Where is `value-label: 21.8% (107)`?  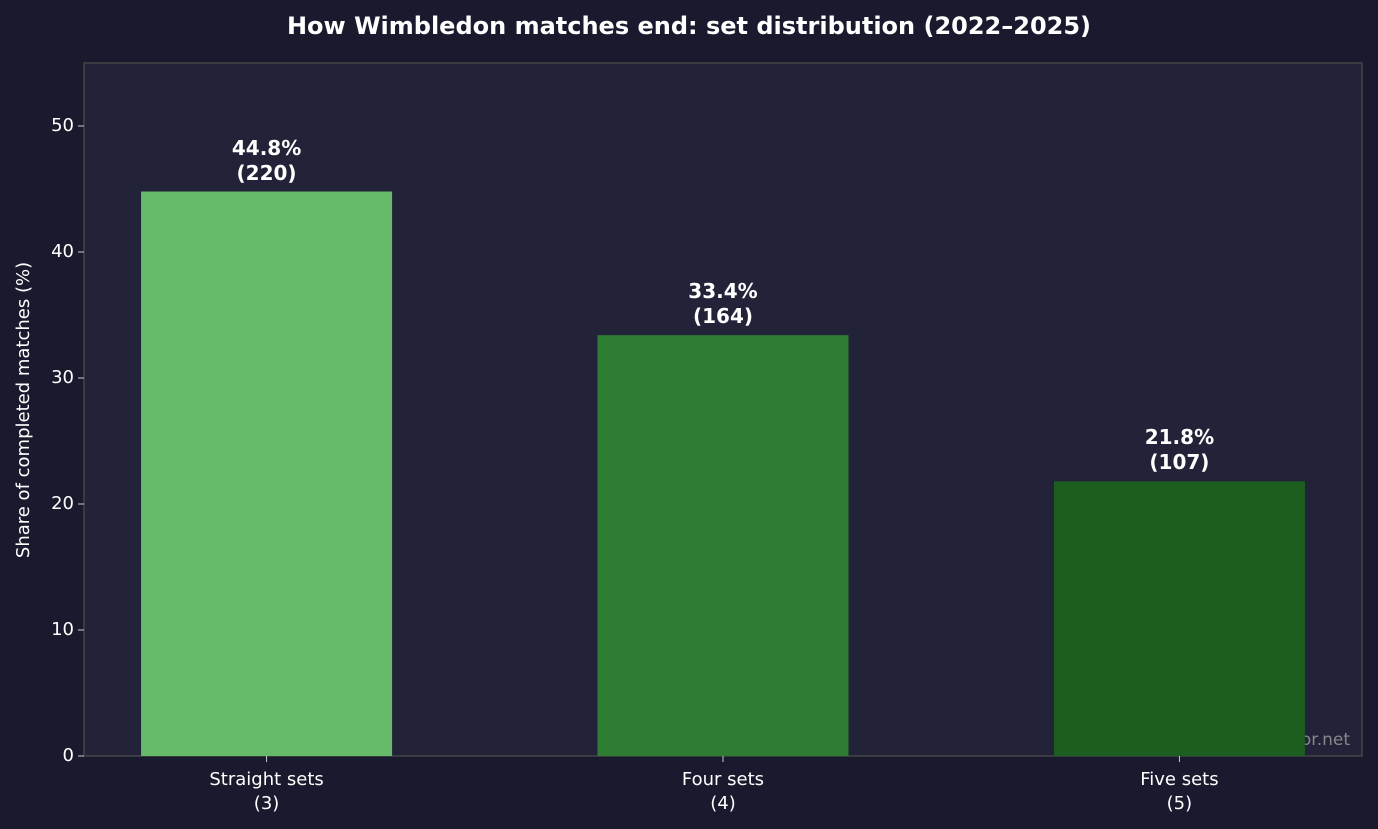
value-label: 21.8% (107) is located at coordinates (1179, 450).